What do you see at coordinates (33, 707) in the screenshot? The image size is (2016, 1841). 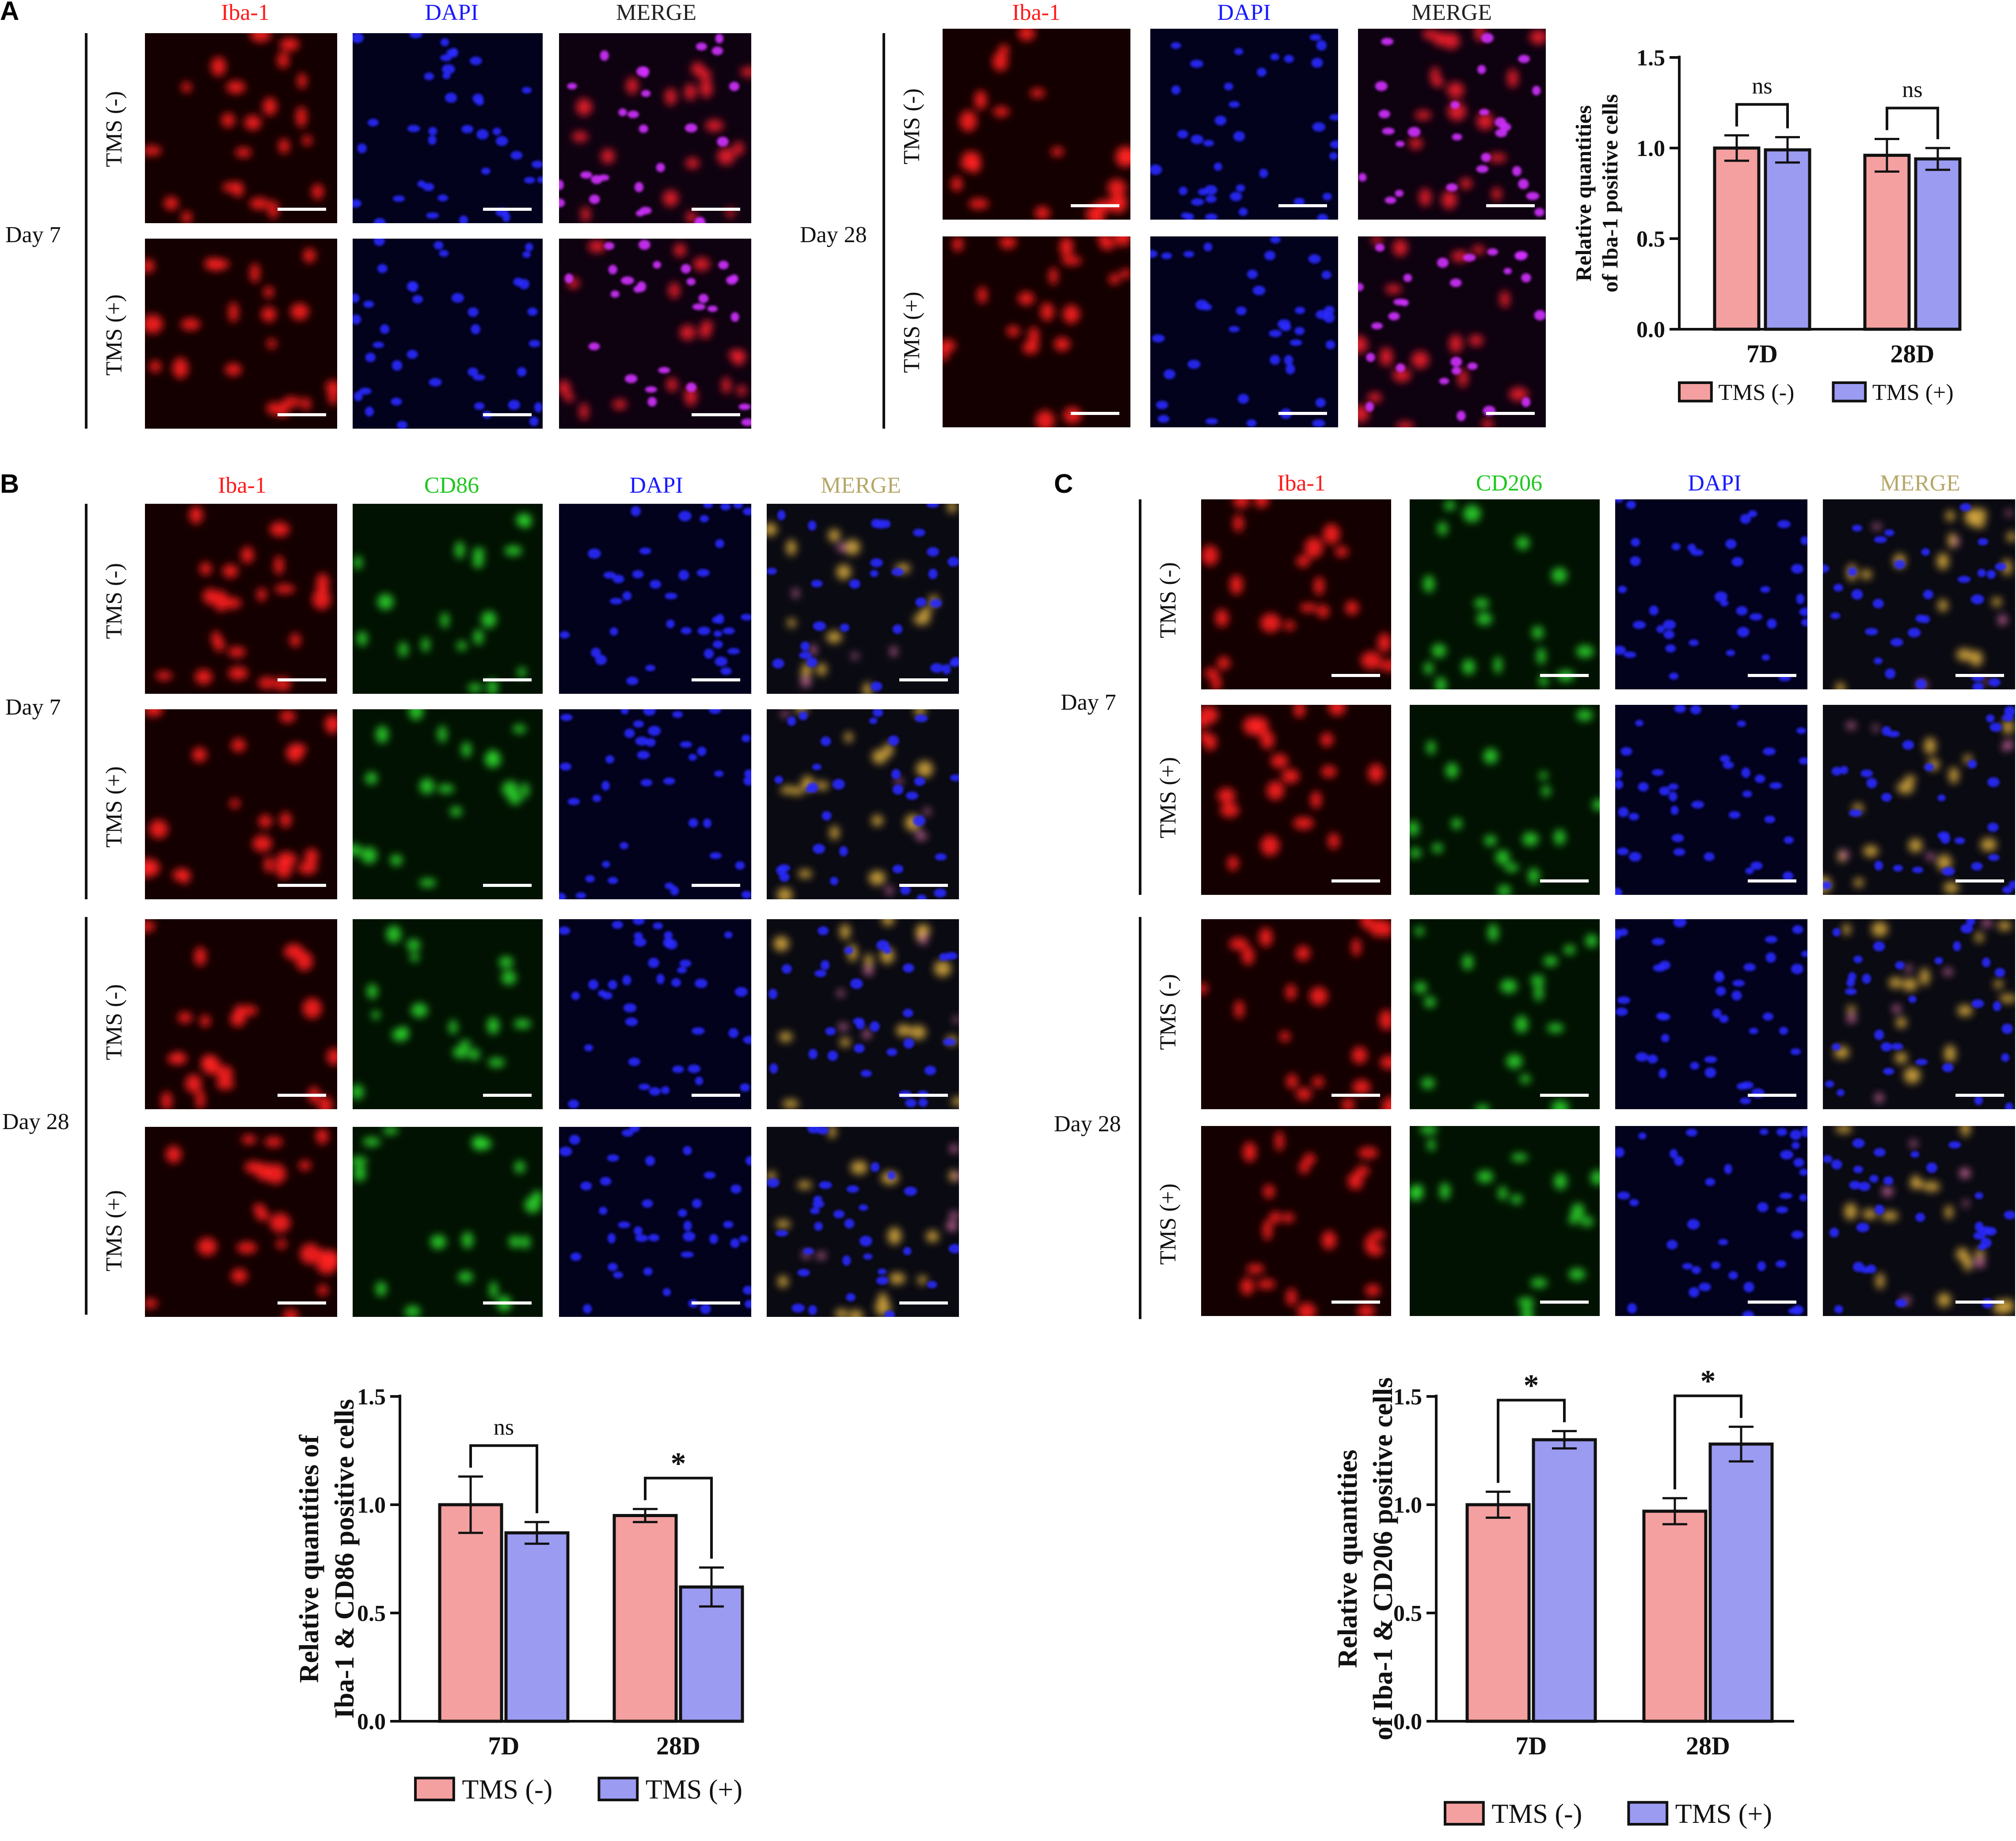 I see `panel-b-day7-label: Day 7` at bounding box center [33, 707].